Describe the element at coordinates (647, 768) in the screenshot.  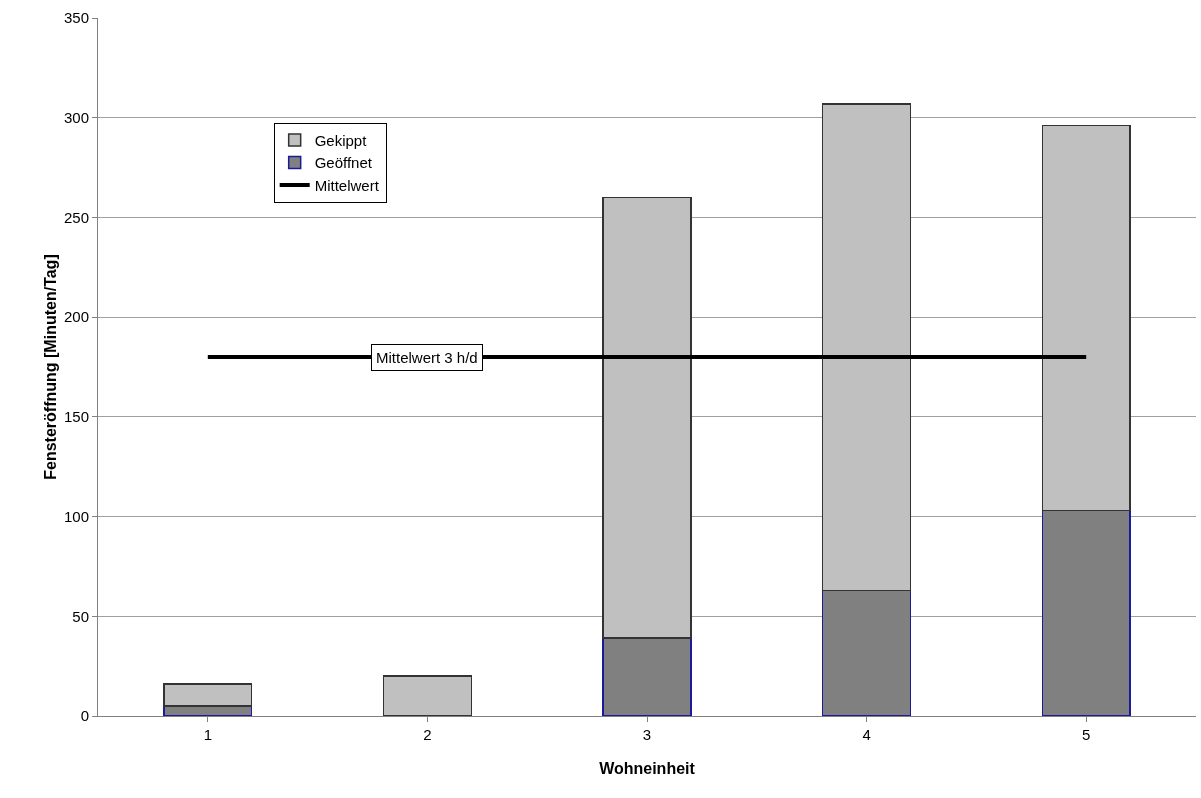
I see `x-axis-title: Wohneinheit` at that location.